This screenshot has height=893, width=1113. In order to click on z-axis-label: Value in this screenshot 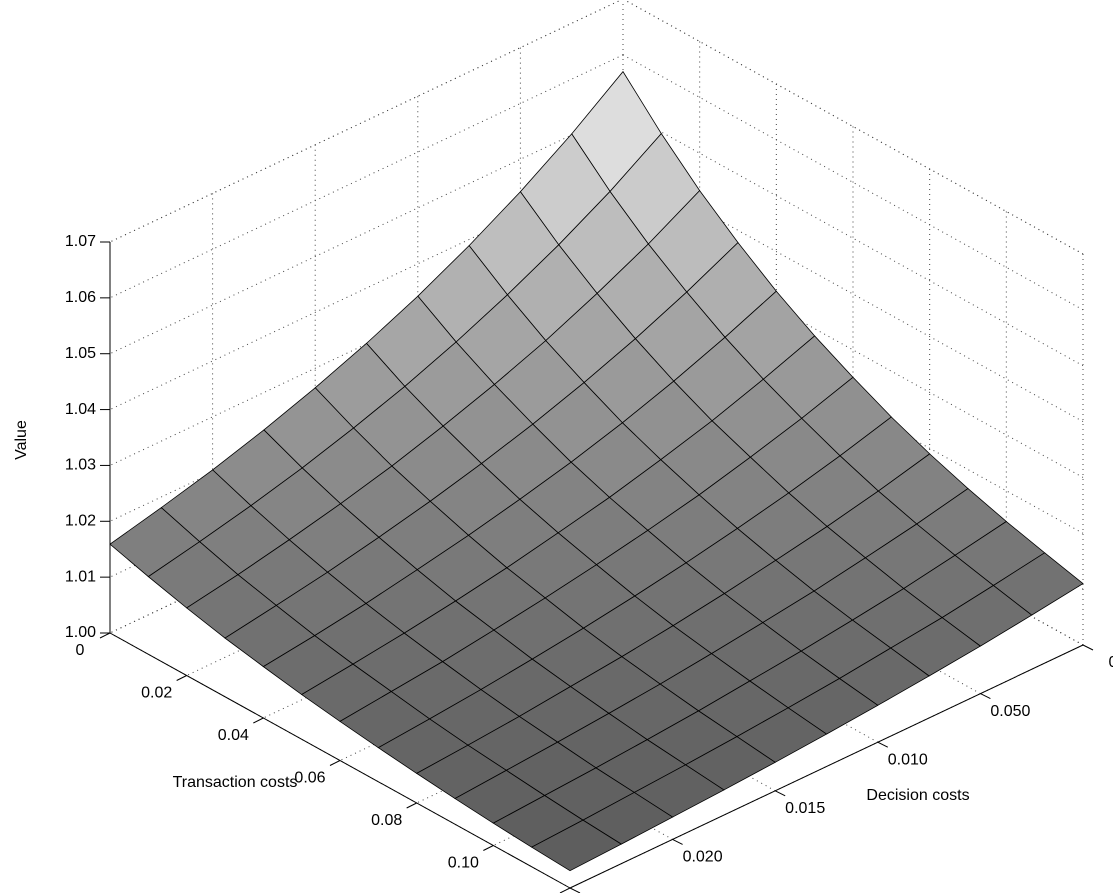, I will do `click(21, 440)`.